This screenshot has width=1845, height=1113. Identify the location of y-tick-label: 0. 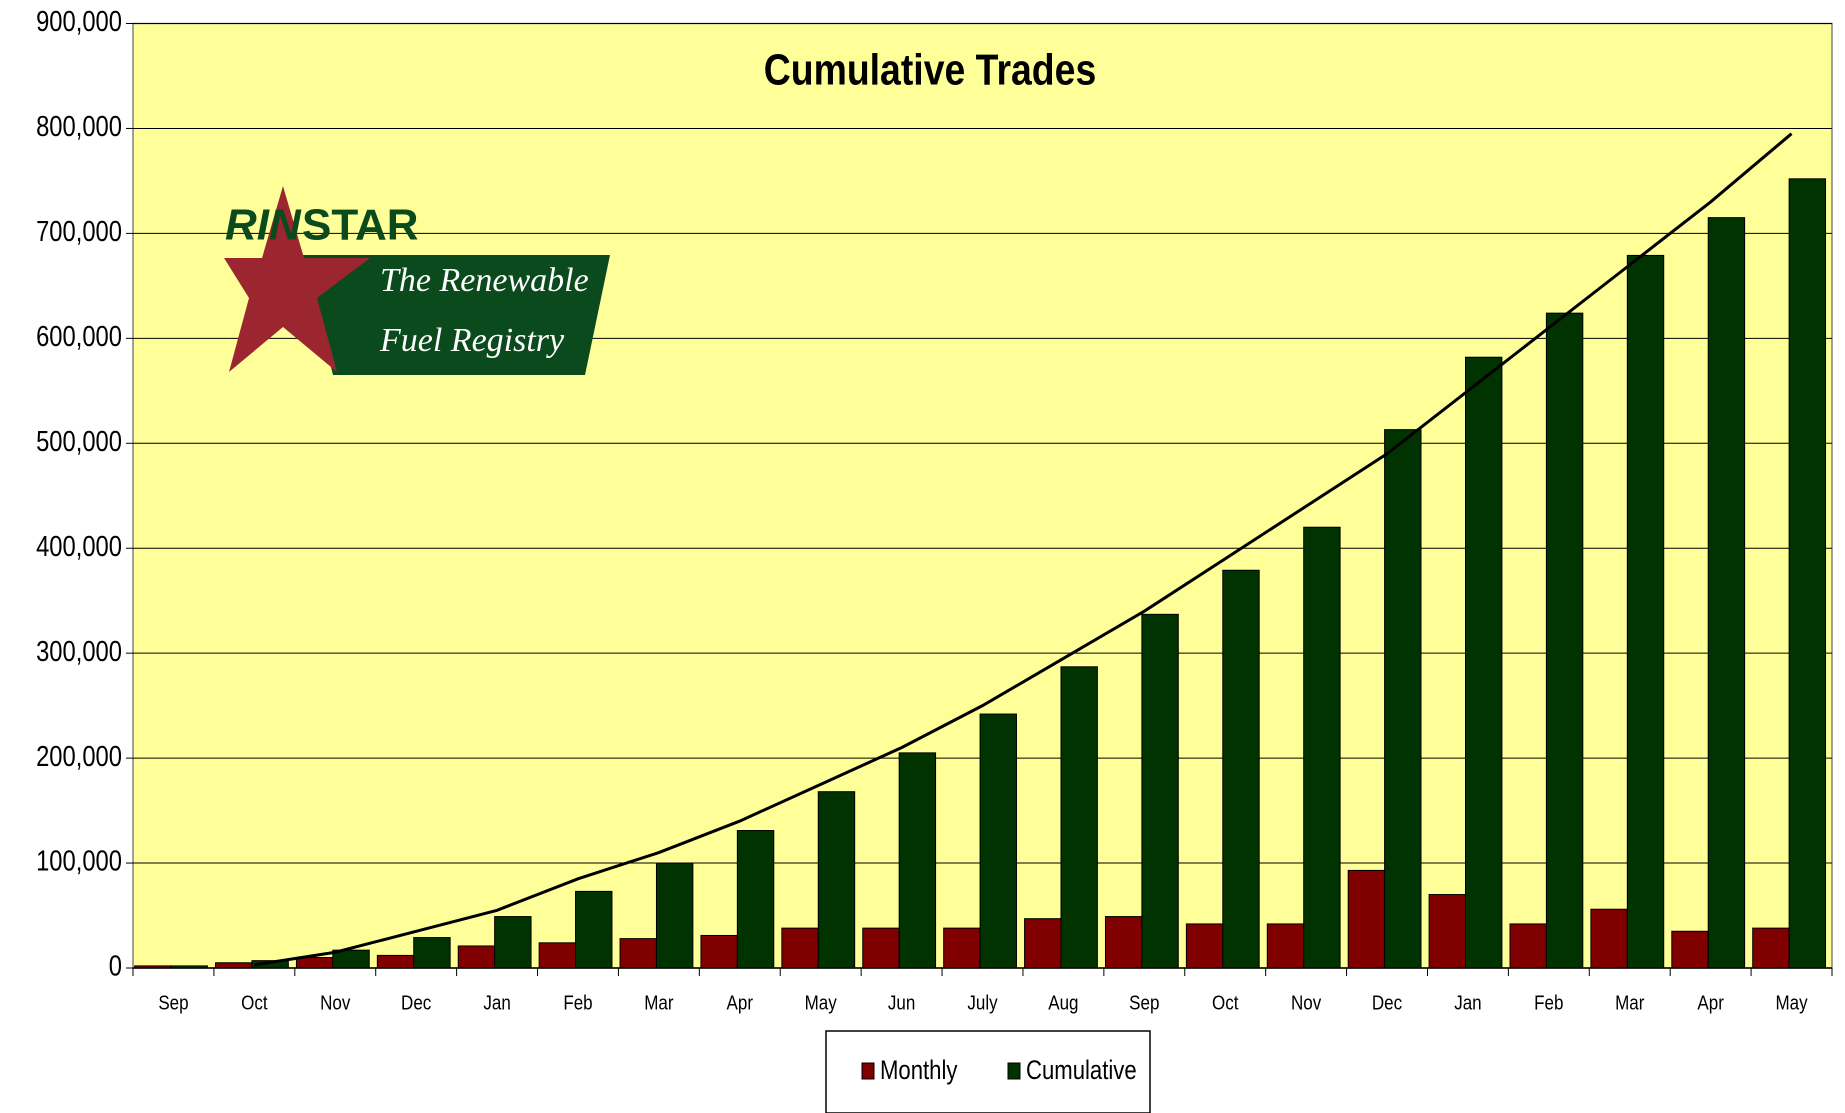
(115, 965).